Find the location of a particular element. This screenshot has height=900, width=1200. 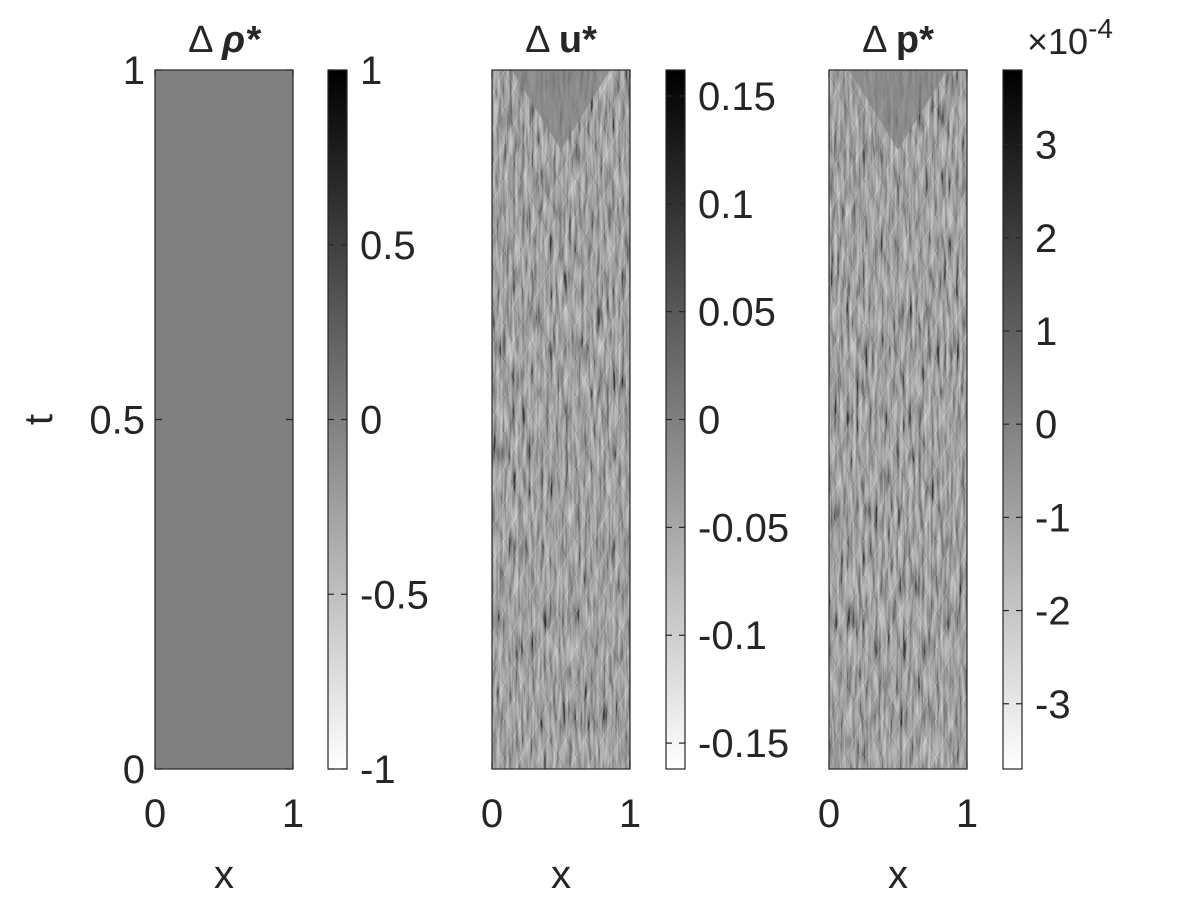

panel-title: Δ p* is located at coordinates (898, 40).